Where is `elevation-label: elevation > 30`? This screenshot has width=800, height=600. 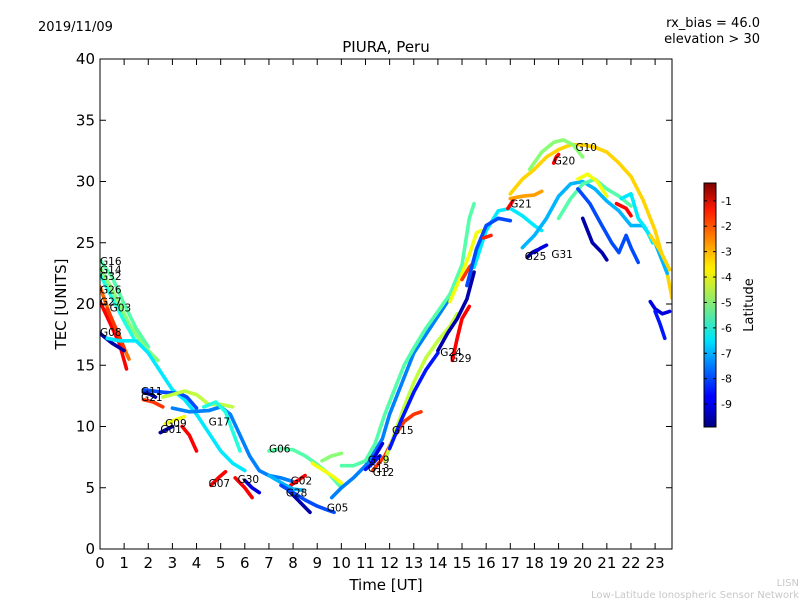
elevation-label: elevation > 30 is located at coordinates (712, 39).